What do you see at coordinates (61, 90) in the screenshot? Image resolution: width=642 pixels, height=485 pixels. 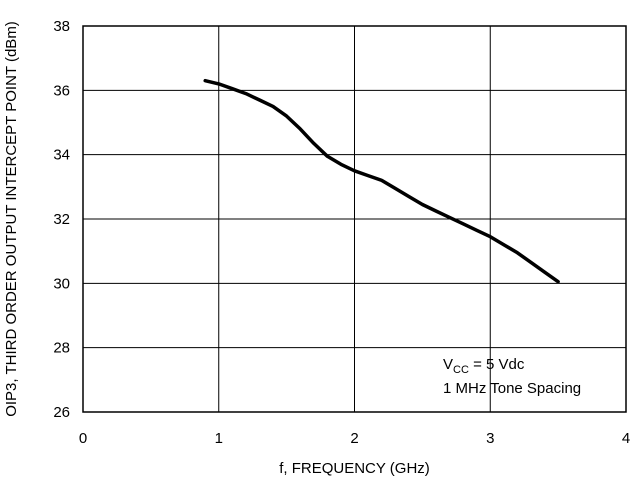 I see `y-tick-label: 36` at bounding box center [61, 90].